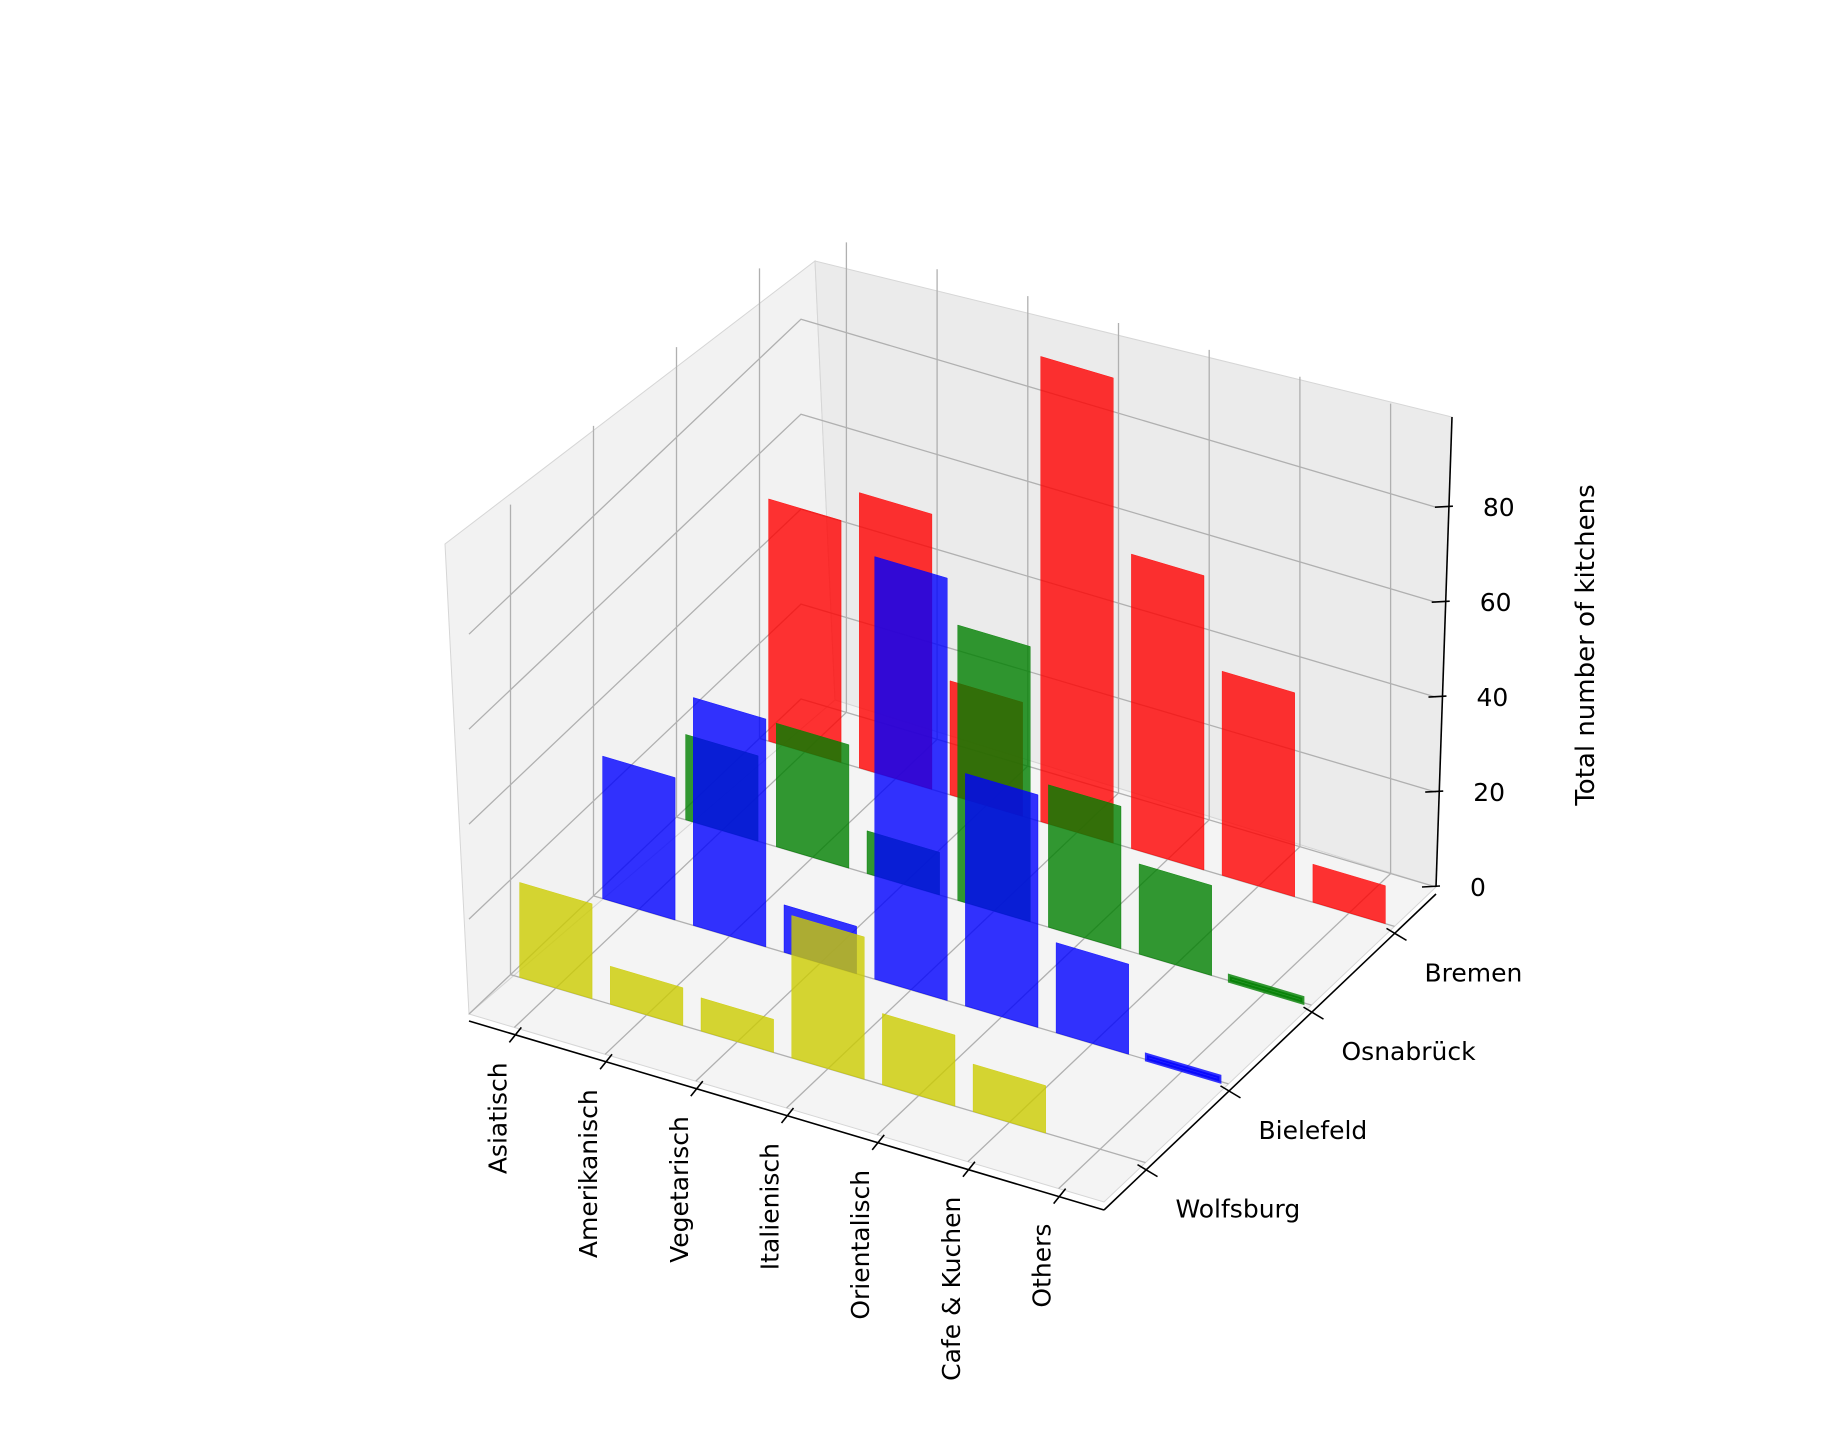 The image size is (1832, 1450). I want to click on y-tick-label: Bielefeld, so click(1313, 1130).